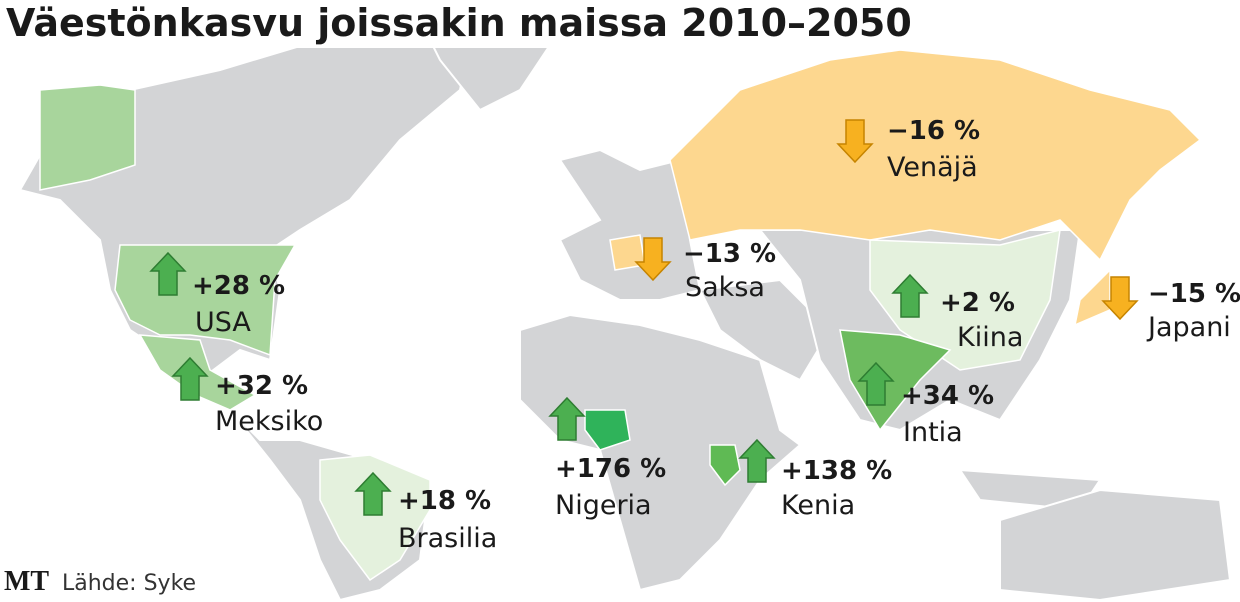 The height and width of the screenshot is (602, 1240). I want to click on change-label: −15 %, so click(1194, 294).